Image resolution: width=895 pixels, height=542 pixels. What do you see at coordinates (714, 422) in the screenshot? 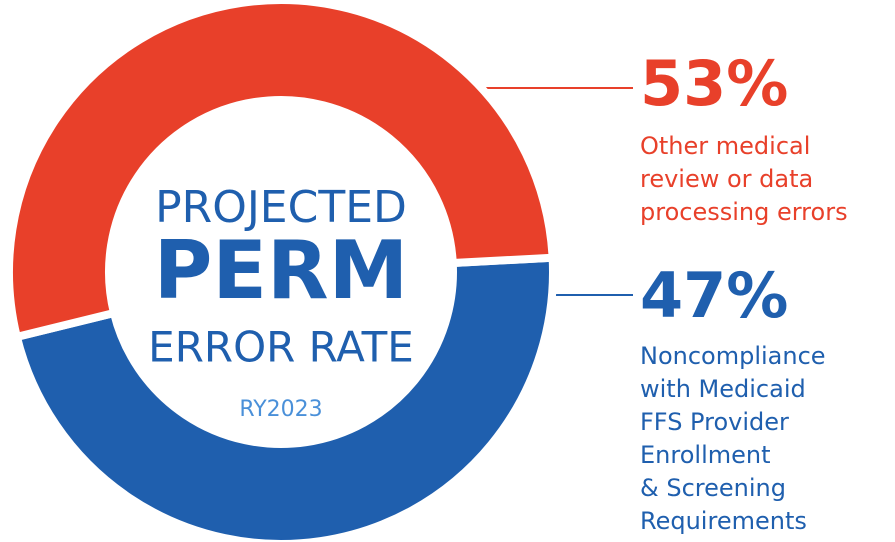
I see `category-label: FFS Provider` at bounding box center [714, 422].